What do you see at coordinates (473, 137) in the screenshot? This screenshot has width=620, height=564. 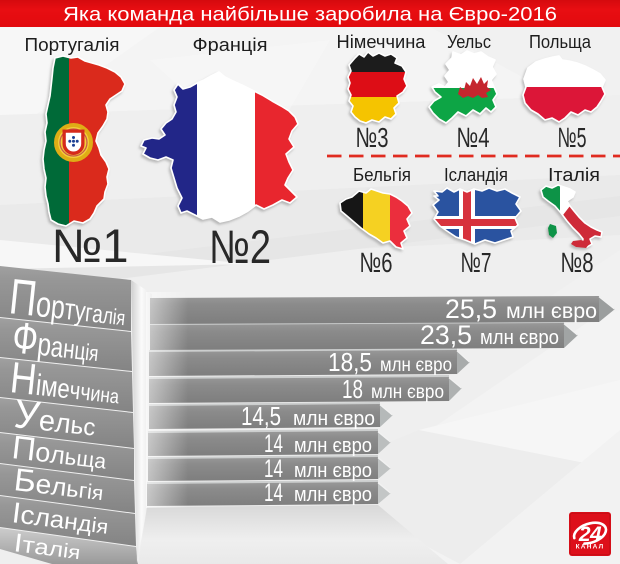 I see `svg-text: №4` at bounding box center [473, 137].